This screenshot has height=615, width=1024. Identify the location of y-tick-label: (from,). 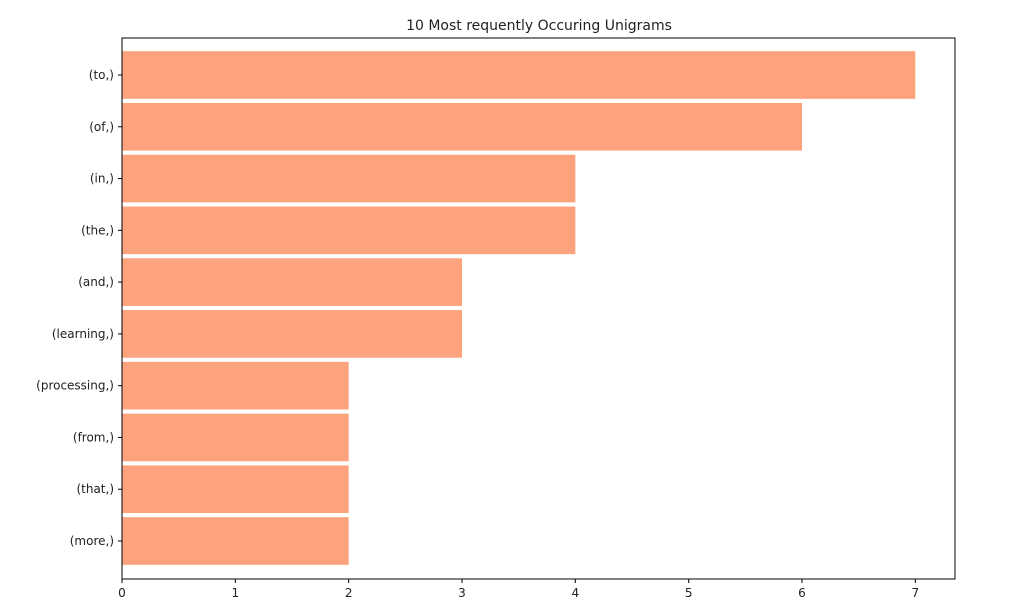
(93, 437).